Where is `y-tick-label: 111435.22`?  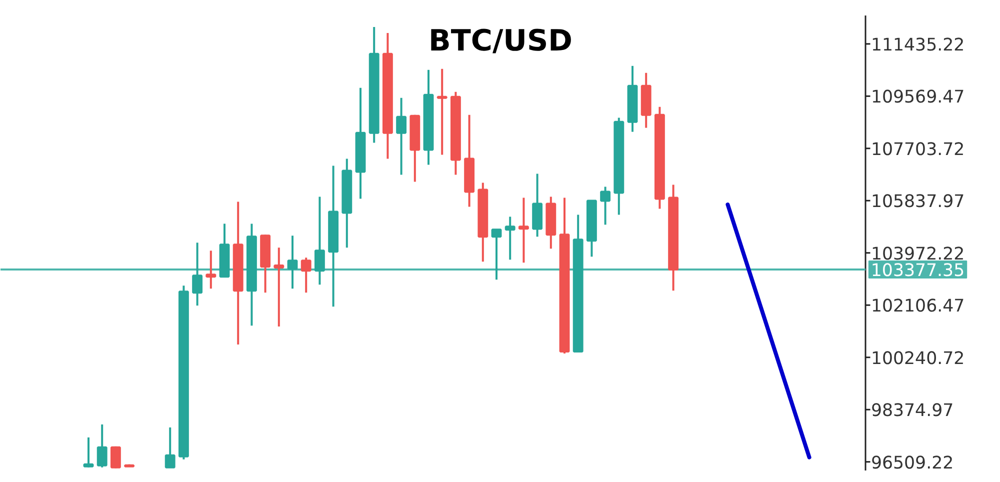
y-tick-label: 111435.22 is located at coordinates (917, 45).